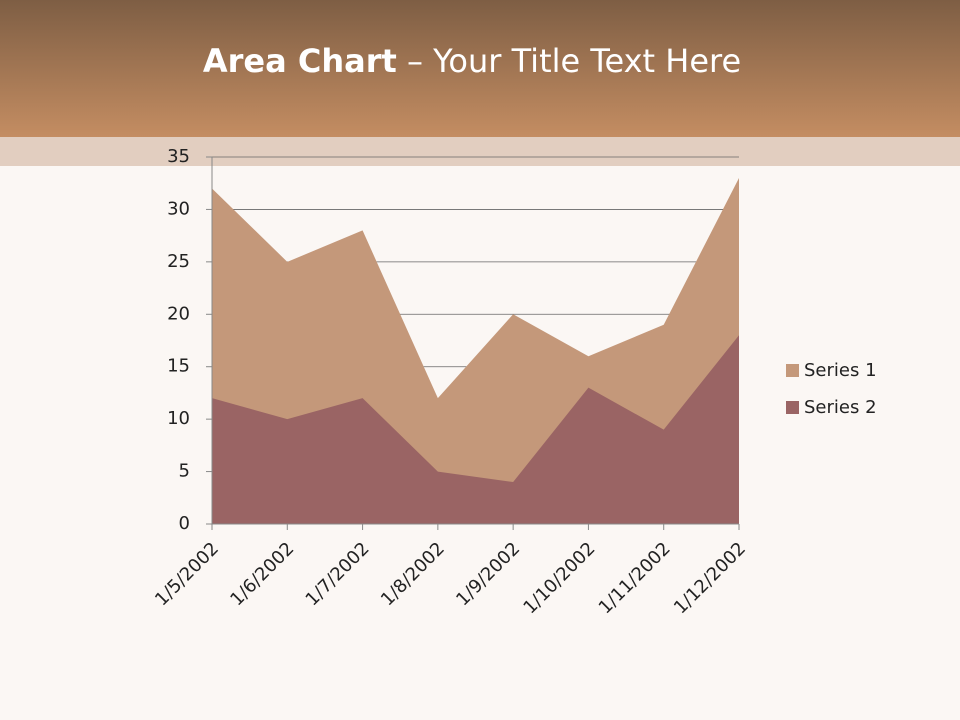  Describe the element at coordinates (840, 370) in the screenshot. I see `legend-label: Series 1` at that location.